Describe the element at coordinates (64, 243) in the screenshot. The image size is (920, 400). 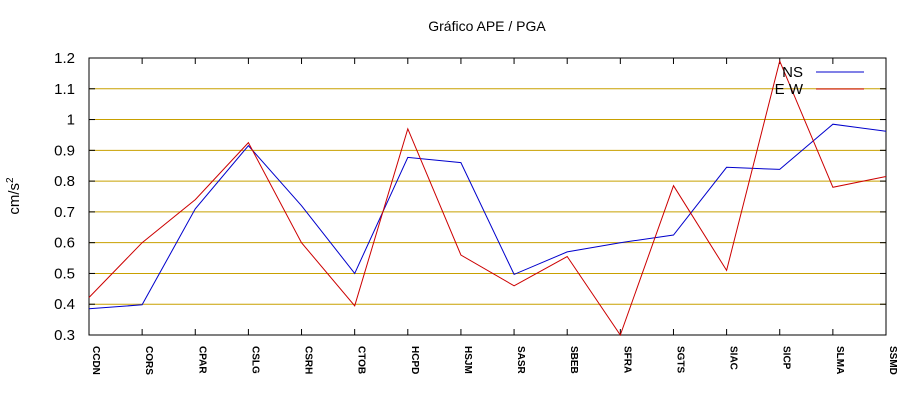
I see `y-tick-label: 0.6` at that location.